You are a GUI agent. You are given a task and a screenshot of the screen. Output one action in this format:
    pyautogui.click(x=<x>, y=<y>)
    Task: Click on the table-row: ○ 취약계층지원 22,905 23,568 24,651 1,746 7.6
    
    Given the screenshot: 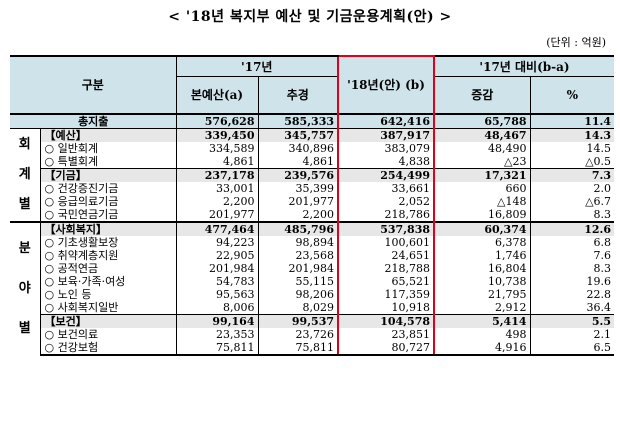 What is the action you would take?
    pyautogui.click(x=312, y=255)
    